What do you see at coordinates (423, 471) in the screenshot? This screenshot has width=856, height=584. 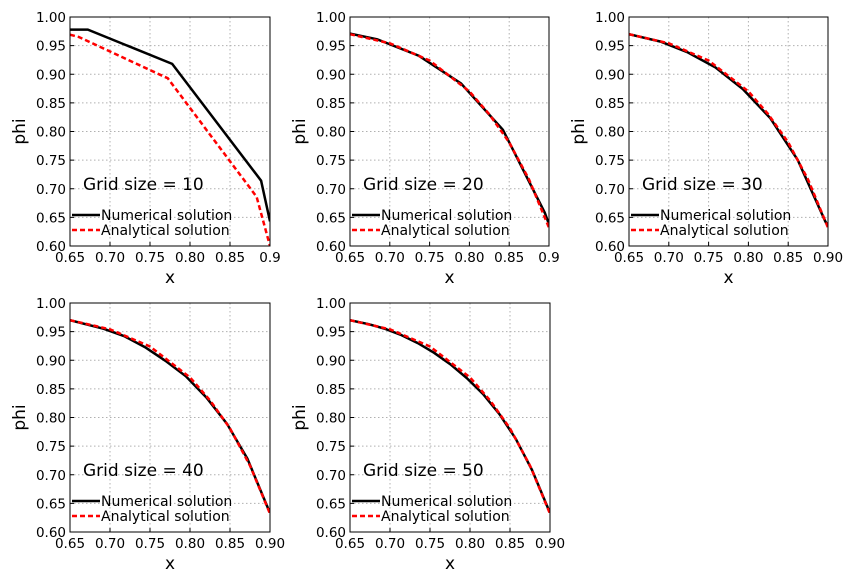 I see `grid-size-annotation: Grid size = 50` at bounding box center [423, 471].